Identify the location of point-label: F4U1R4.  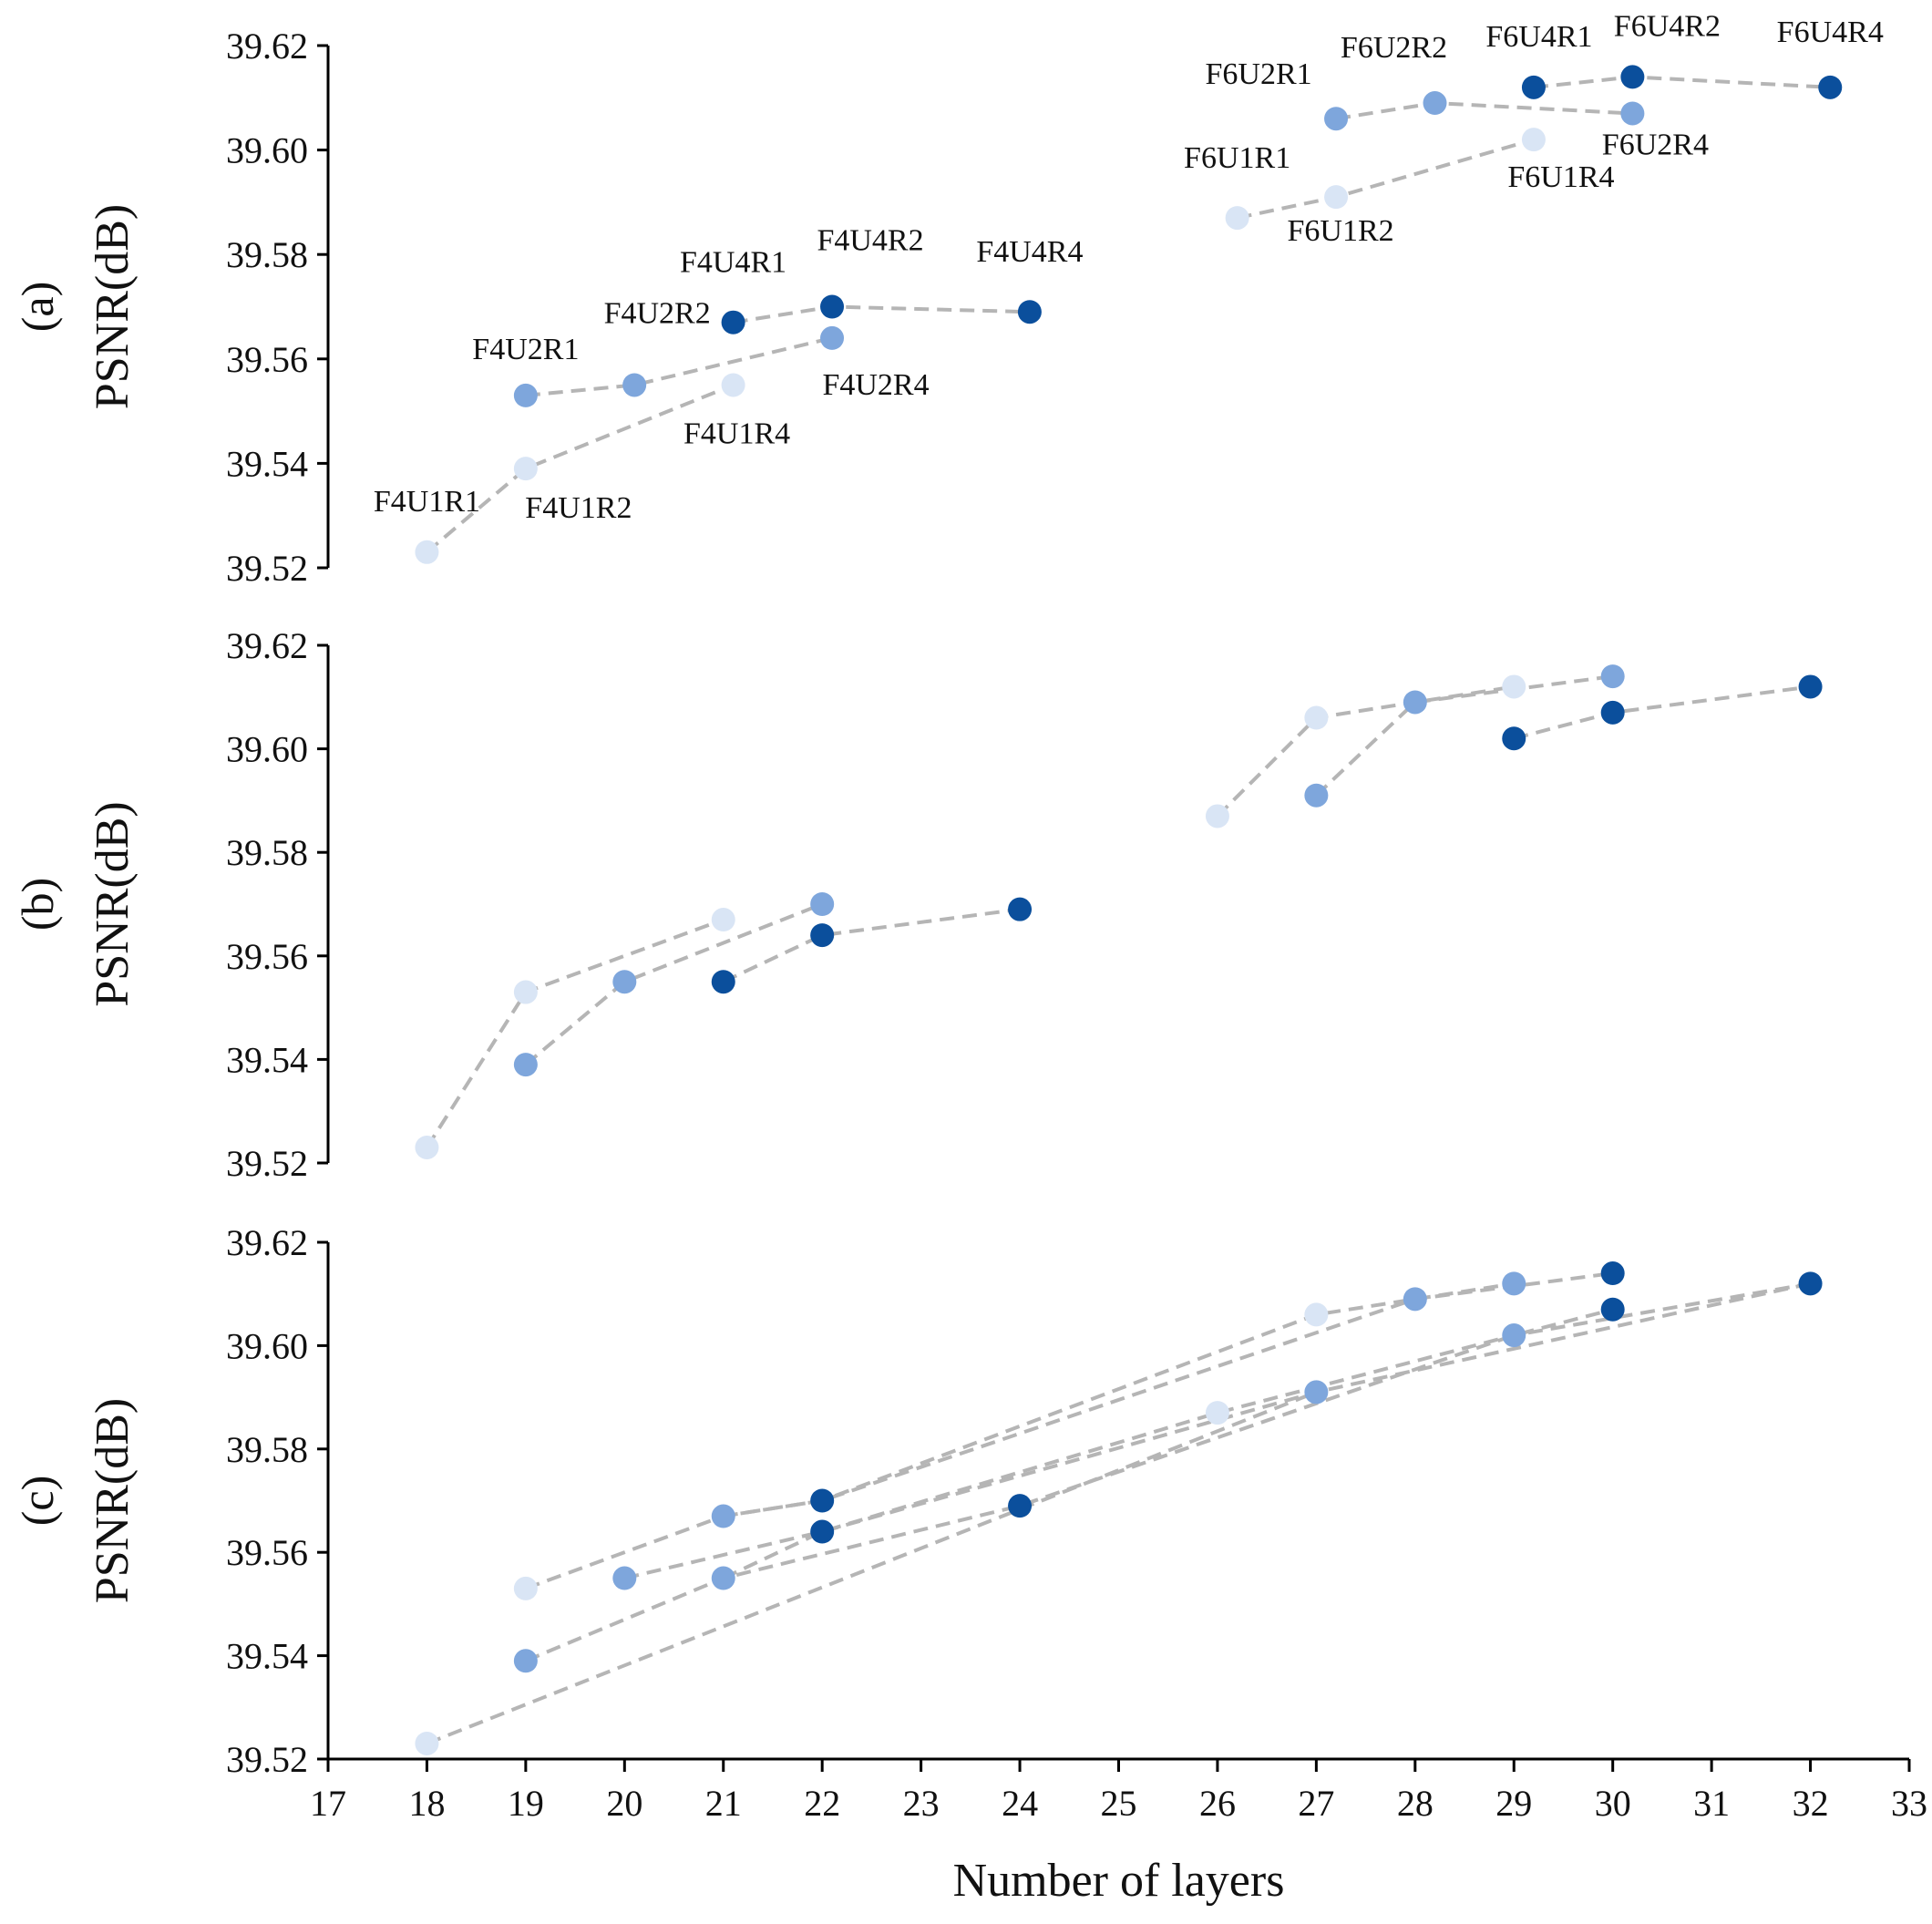
(736, 434).